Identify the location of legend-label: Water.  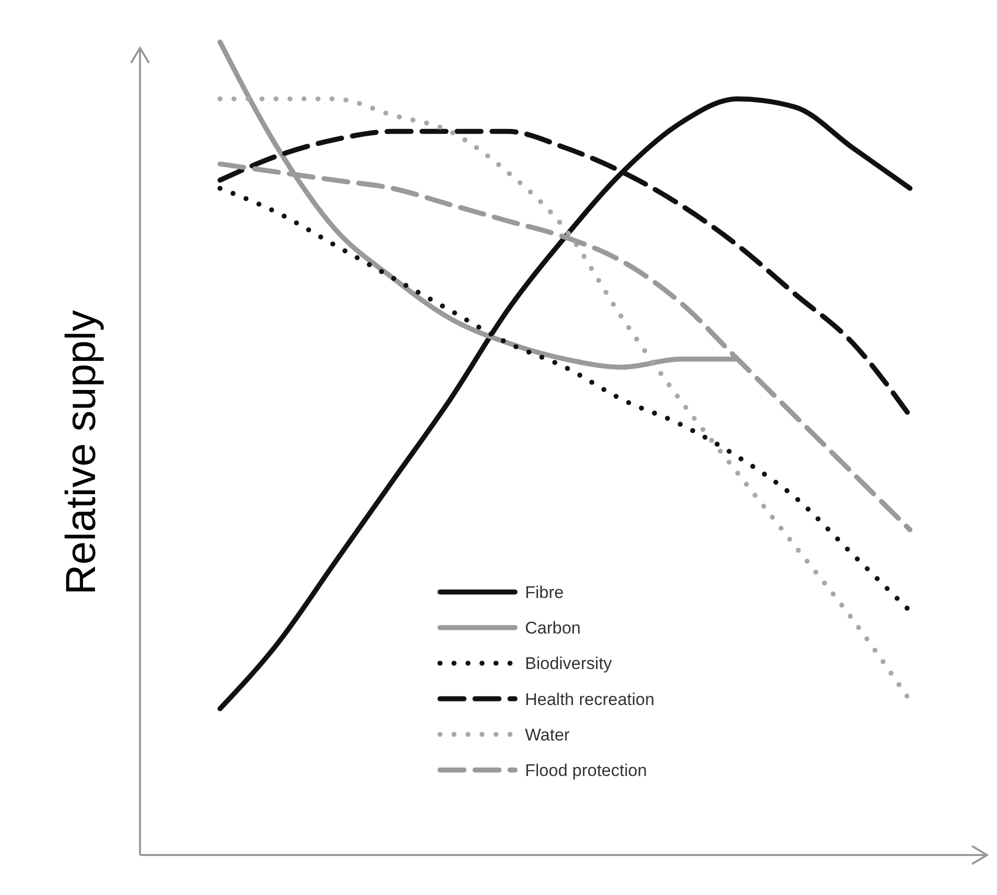
(547, 734).